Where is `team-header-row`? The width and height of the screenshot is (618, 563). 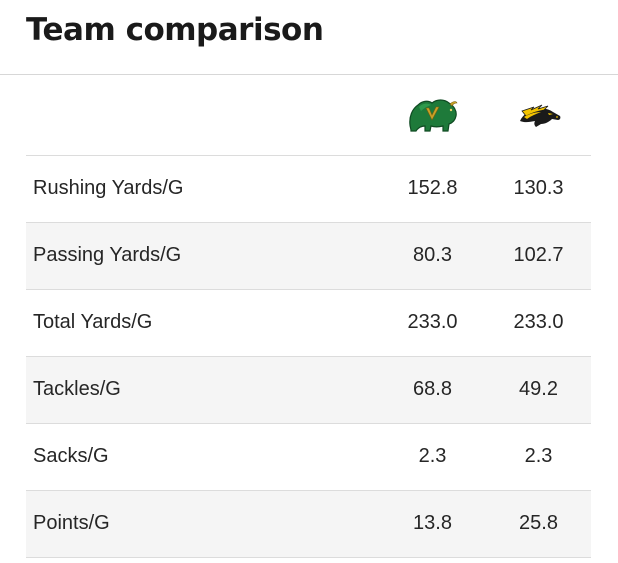
team-header-row is located at coordinates (308, 115).